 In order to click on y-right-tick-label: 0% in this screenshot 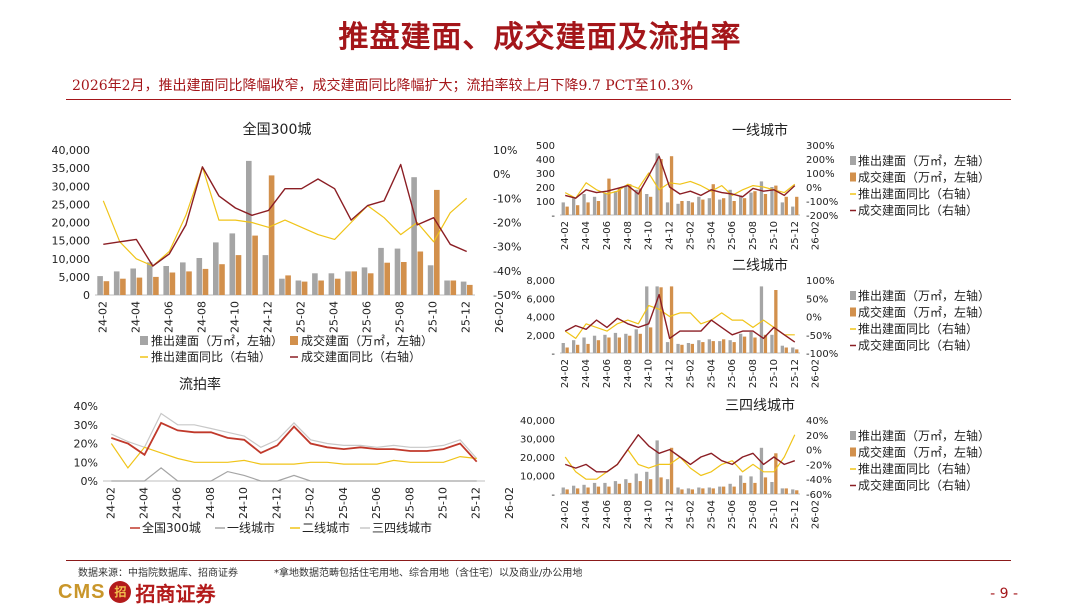, I will do `click(814, 318)`.